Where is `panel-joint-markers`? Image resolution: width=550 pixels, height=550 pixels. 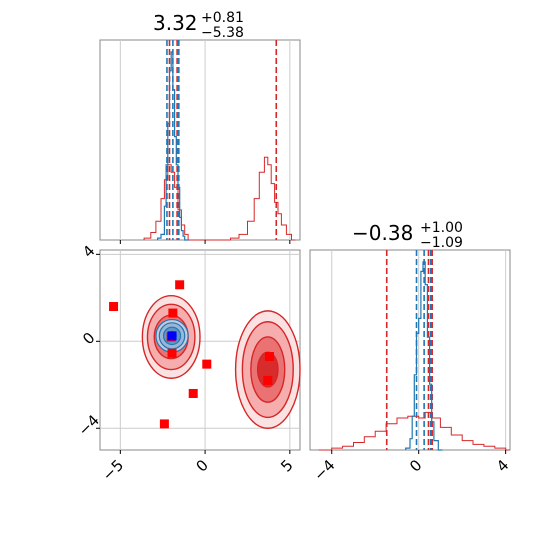
panel-joint-markers is located at coordinates (191, 354).